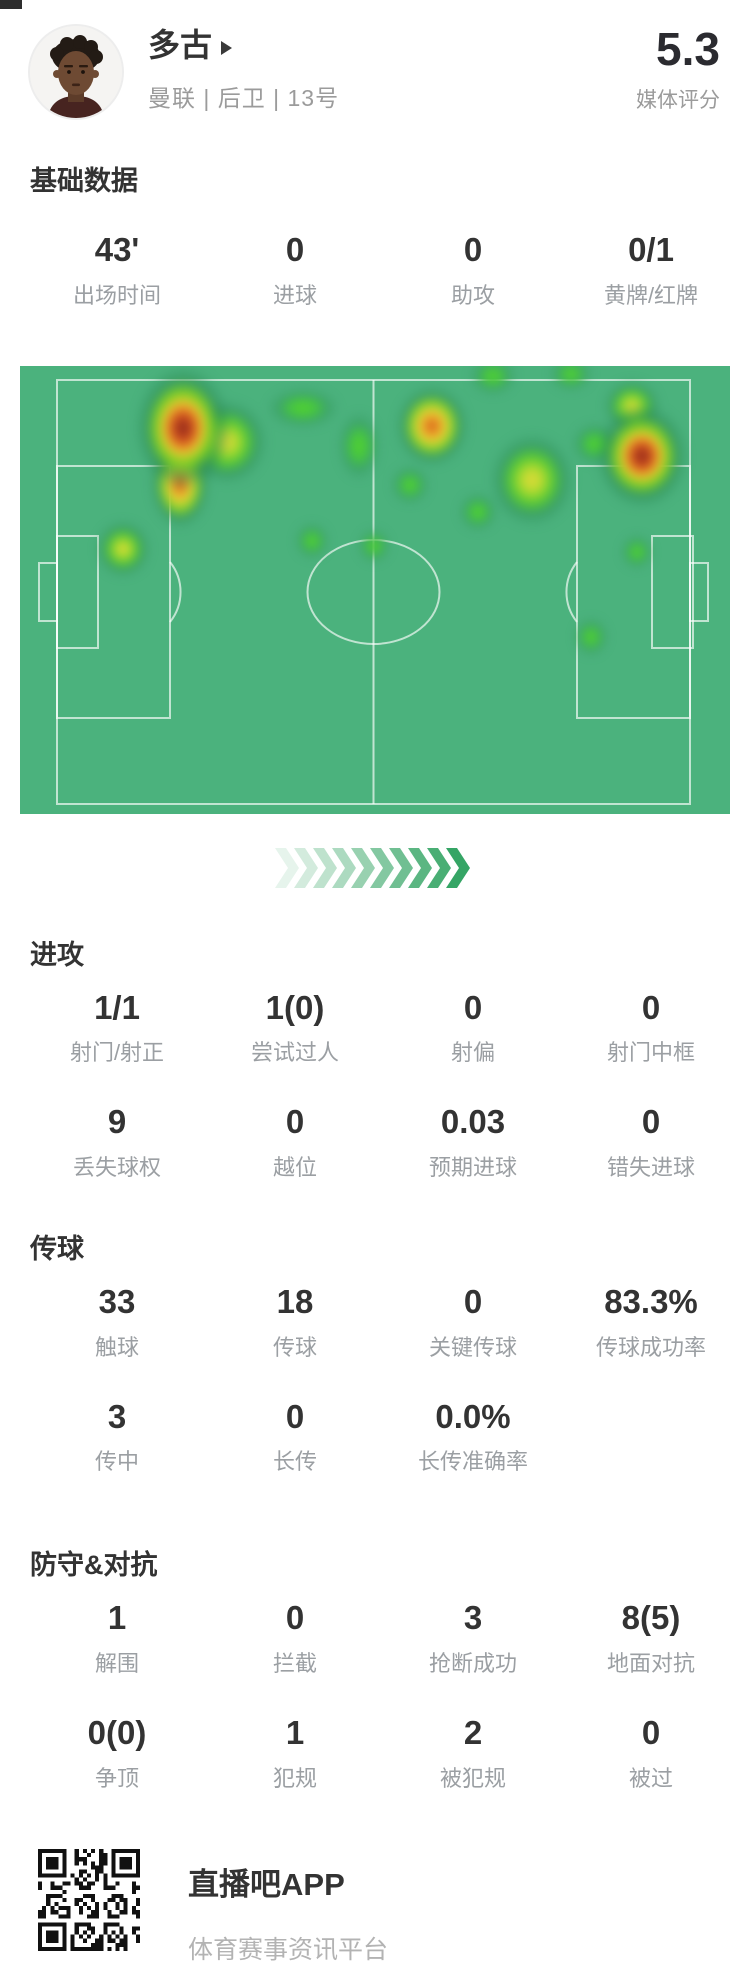 This screenshot has height=1966, width=750. What do you see at coordinates (472, 1752) in the screenshot?
I see `stat-was-fouled: 2 被犯规` at bounding box center [472, 1752].